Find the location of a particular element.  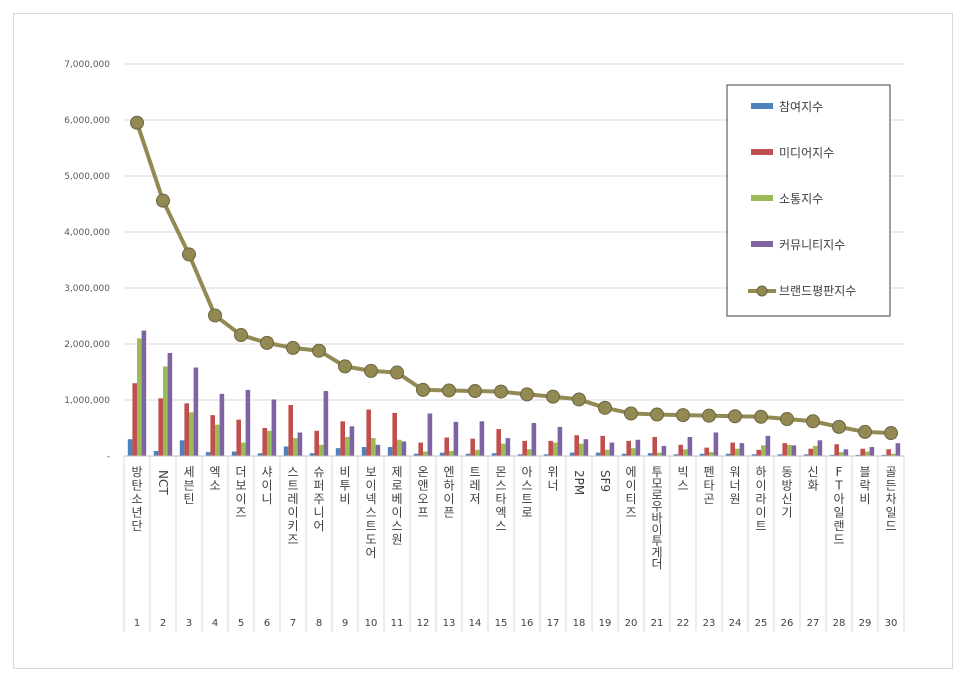

rank-label: 1 is located at coordinates (137, 623).